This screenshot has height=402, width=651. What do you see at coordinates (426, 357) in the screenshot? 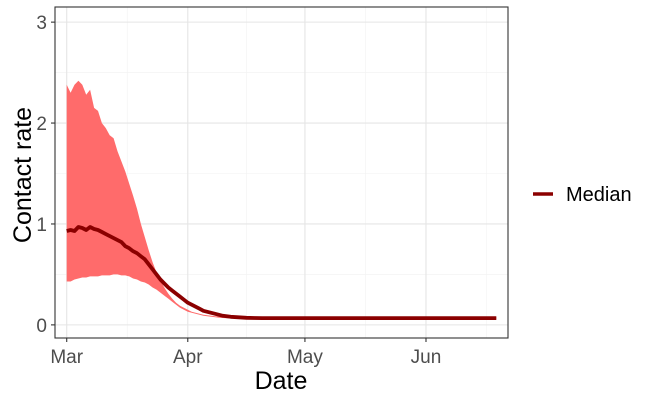
I see `x-tick-label: Jun` at bounding box center [426, 357].